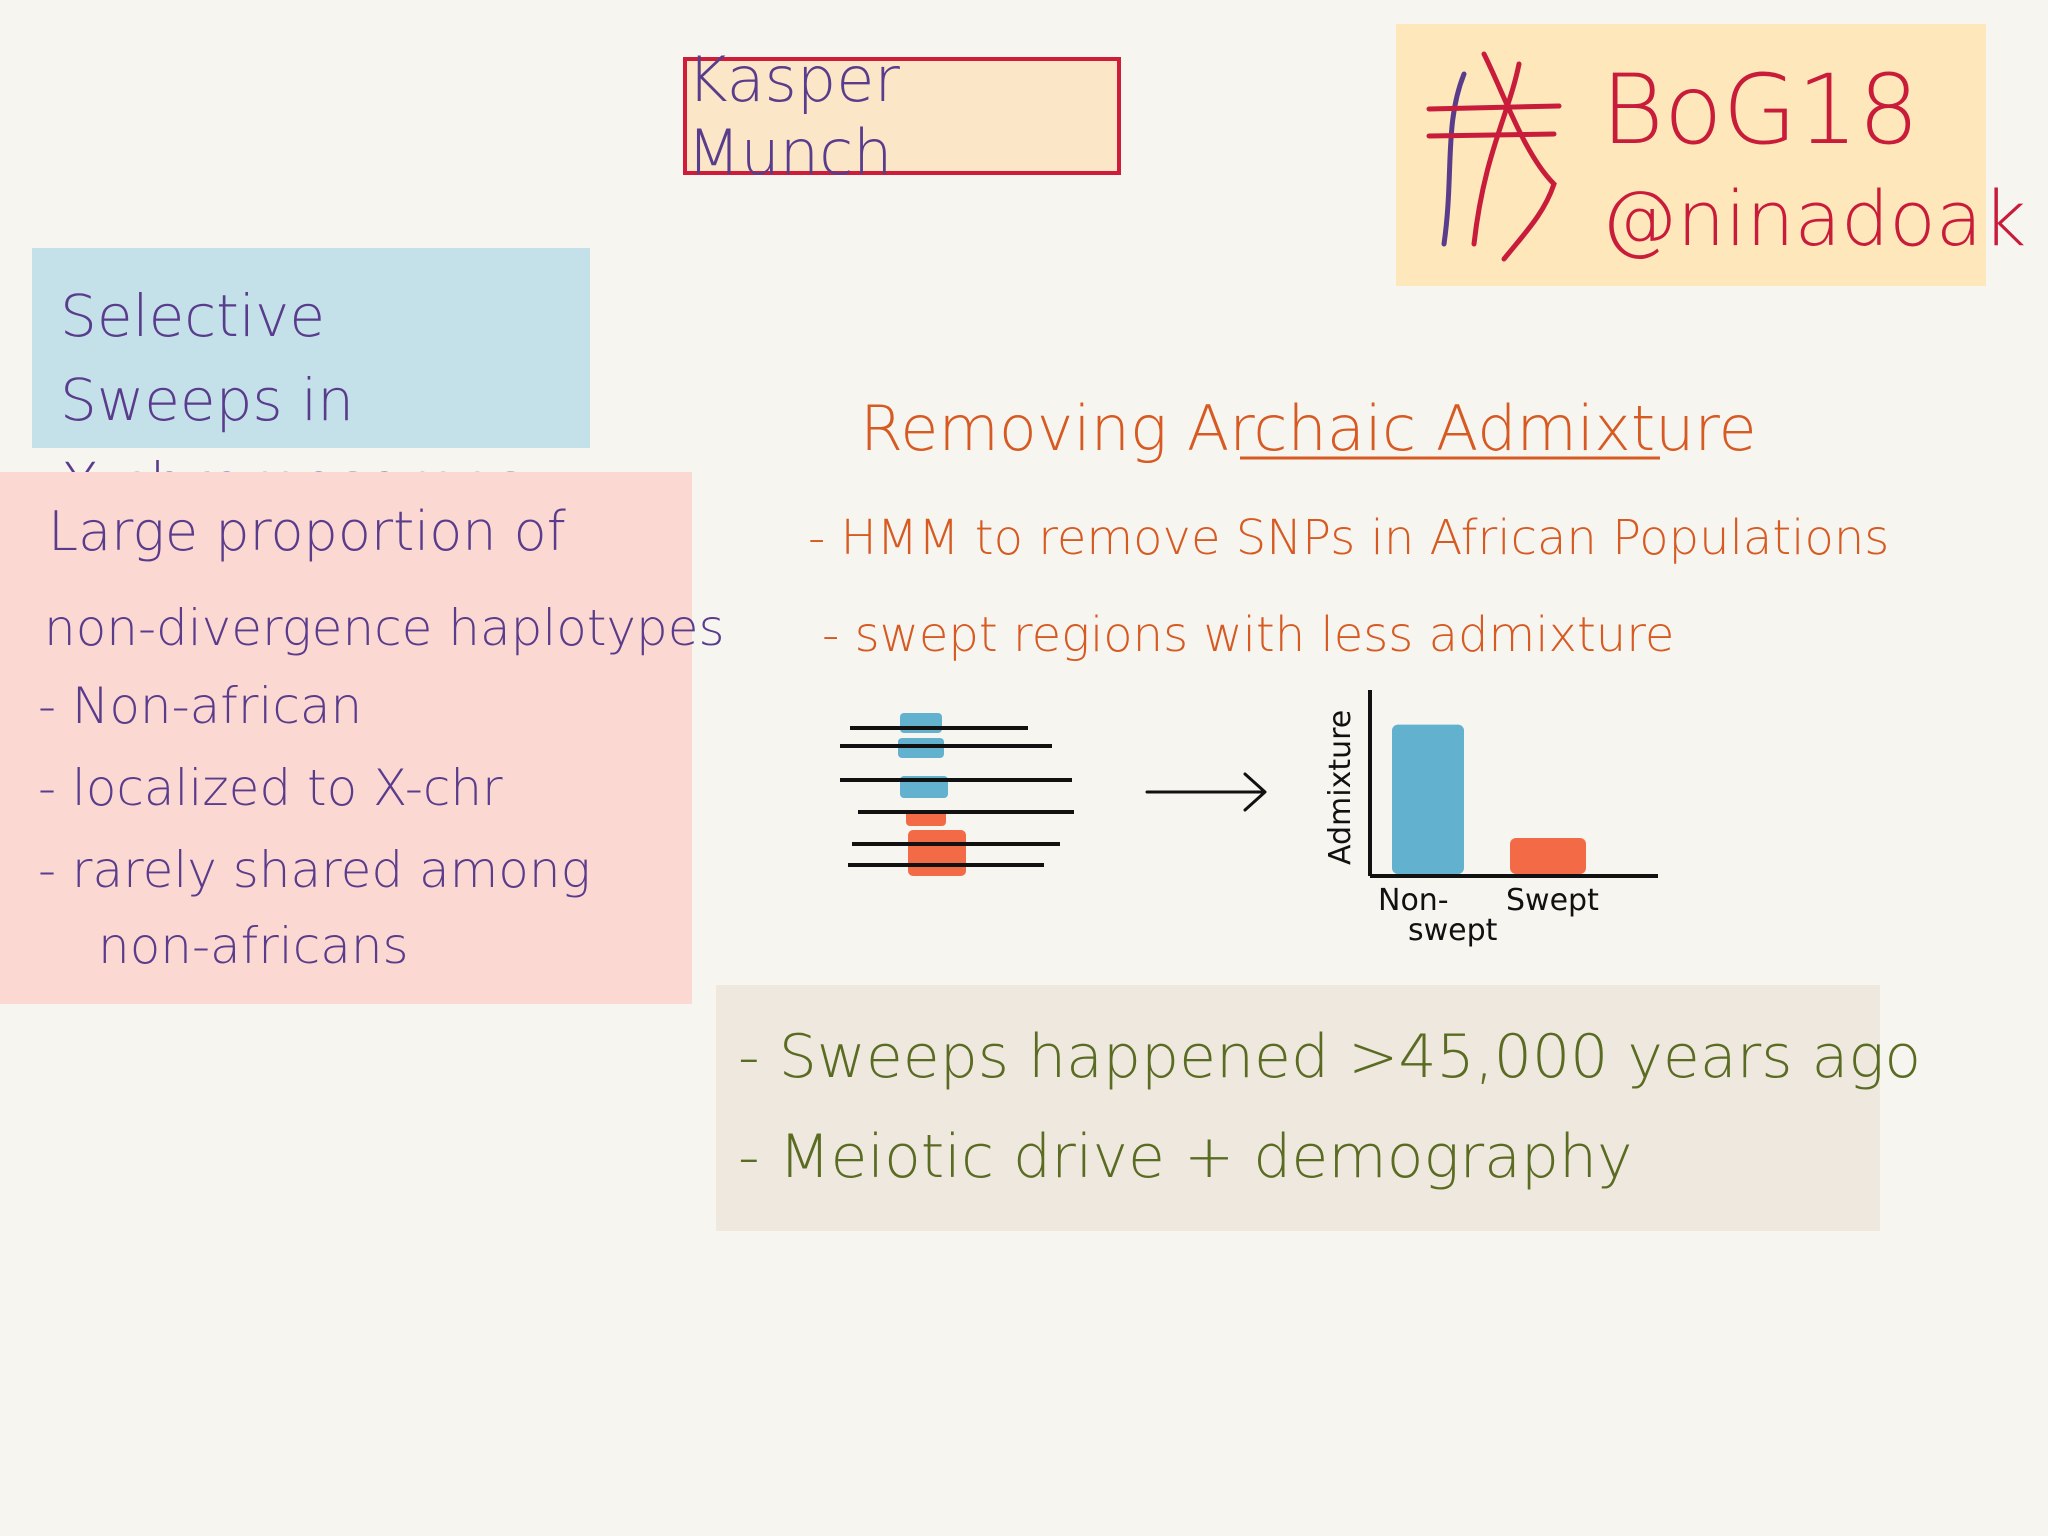  I want to click on admixture-bullet-2: - swept regions with less admixture, so click(1248, 635).